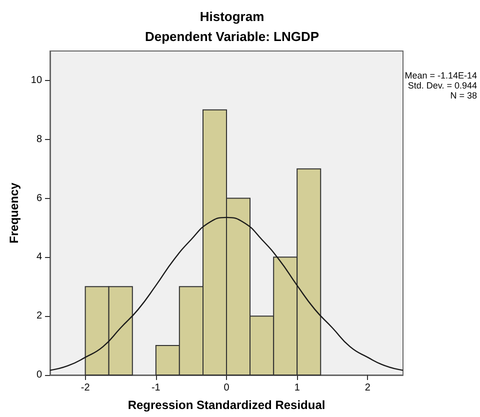 This screenshot has height=417, width=480. What do you see at coordinates (443, 85) in the screenshot?
I see `text: Std. Dev. = 0.944` at bounding box center [443, 85].